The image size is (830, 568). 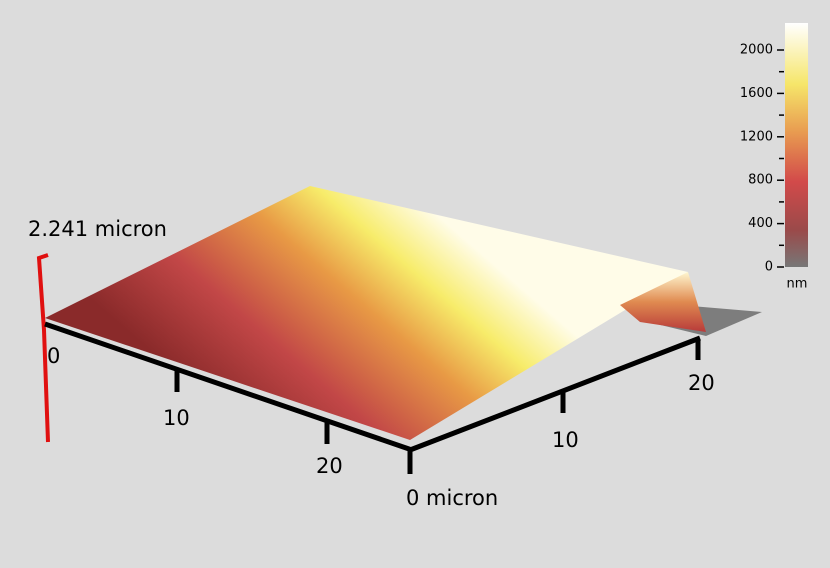 What do you see at coordinates (769, 267) in the screenshot?
I see `colorbar-tick-label: 0` at bounding box center [769, 267].